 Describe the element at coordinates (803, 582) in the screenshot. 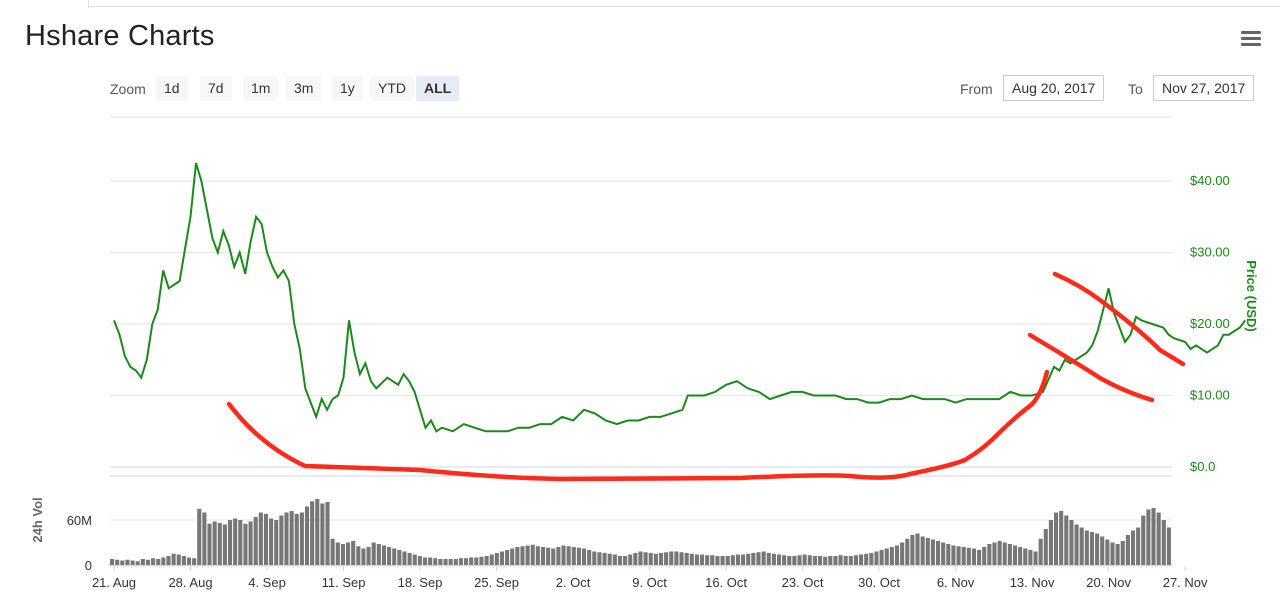

I see `x-tick-label: 23. Oct` at that location.